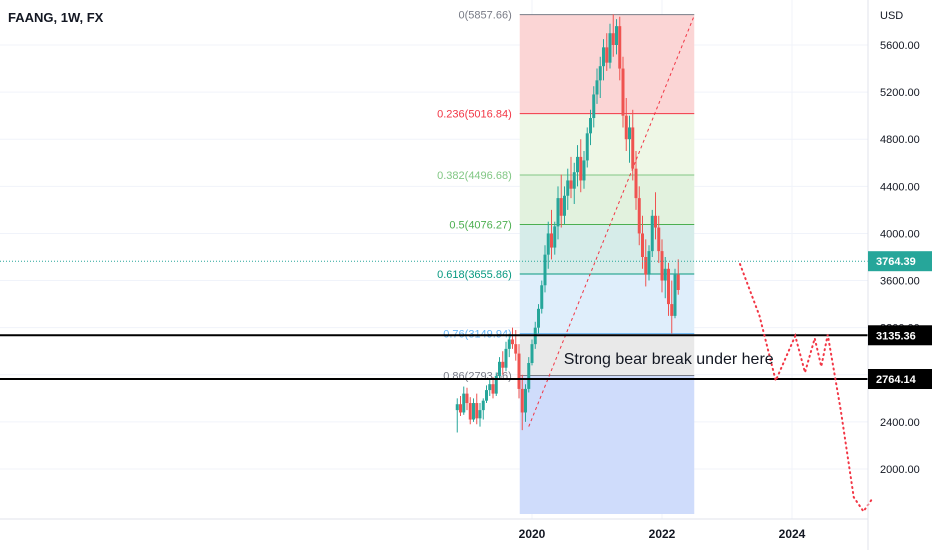  I want to click on level-price-label: 2764.14, so click(896, 380).